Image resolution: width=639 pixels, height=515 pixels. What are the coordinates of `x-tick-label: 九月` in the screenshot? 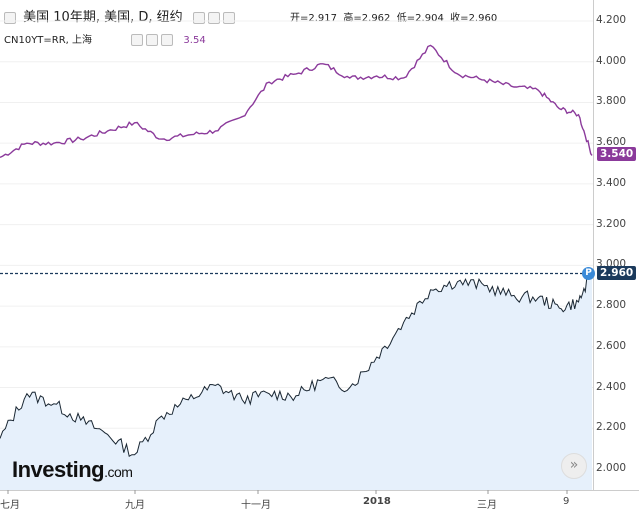 It's located at (135, 505).